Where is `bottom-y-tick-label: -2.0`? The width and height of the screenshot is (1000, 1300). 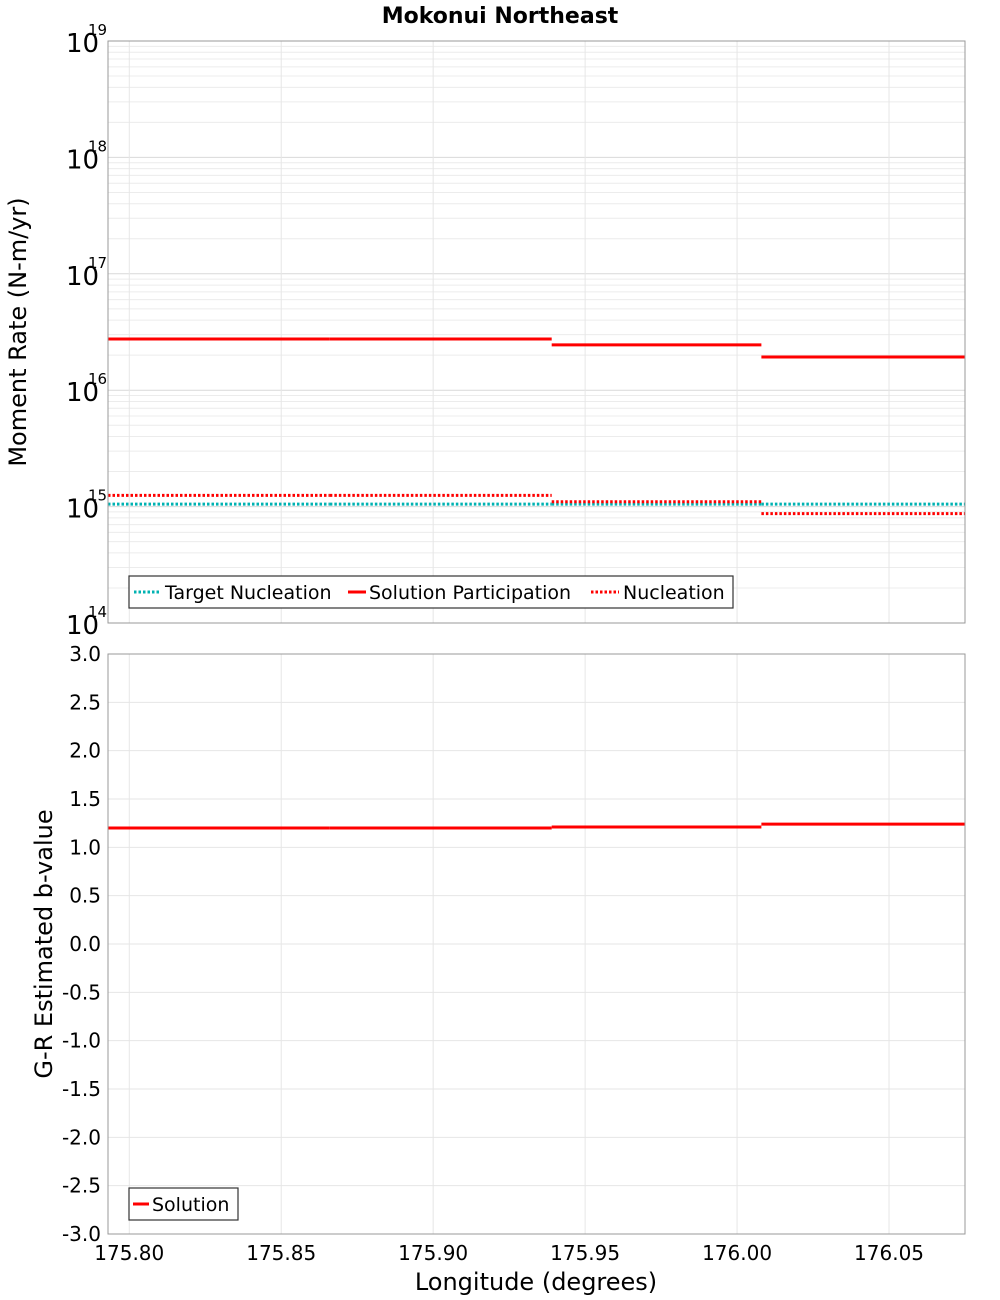
bottom-y-tick-label: -2.0 is located at coordinates (81, 1137).